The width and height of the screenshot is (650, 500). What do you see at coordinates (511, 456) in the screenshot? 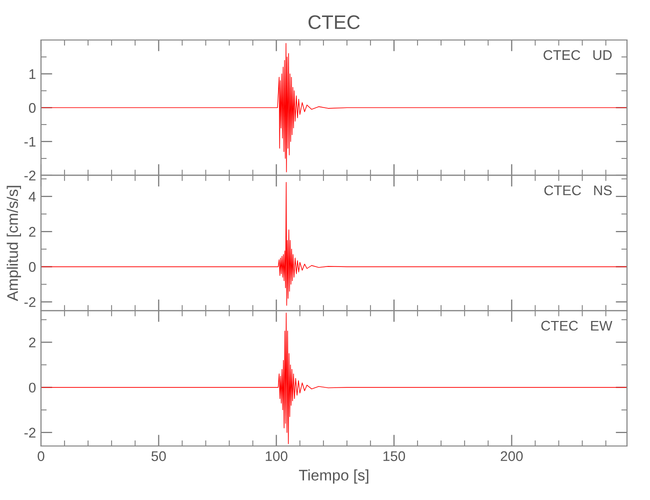
I see `x-tick-label: 200` at bounding box center [511, 456].